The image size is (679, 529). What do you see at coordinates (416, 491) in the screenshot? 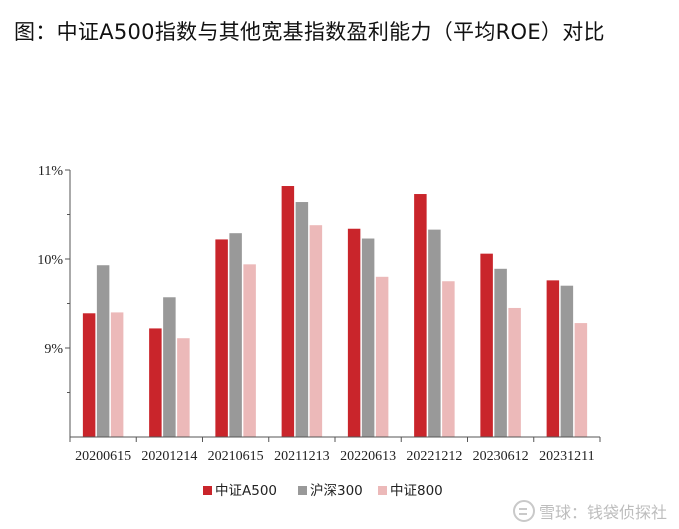
I see `legend-label: 中证800` at bounding box center [416, 491].